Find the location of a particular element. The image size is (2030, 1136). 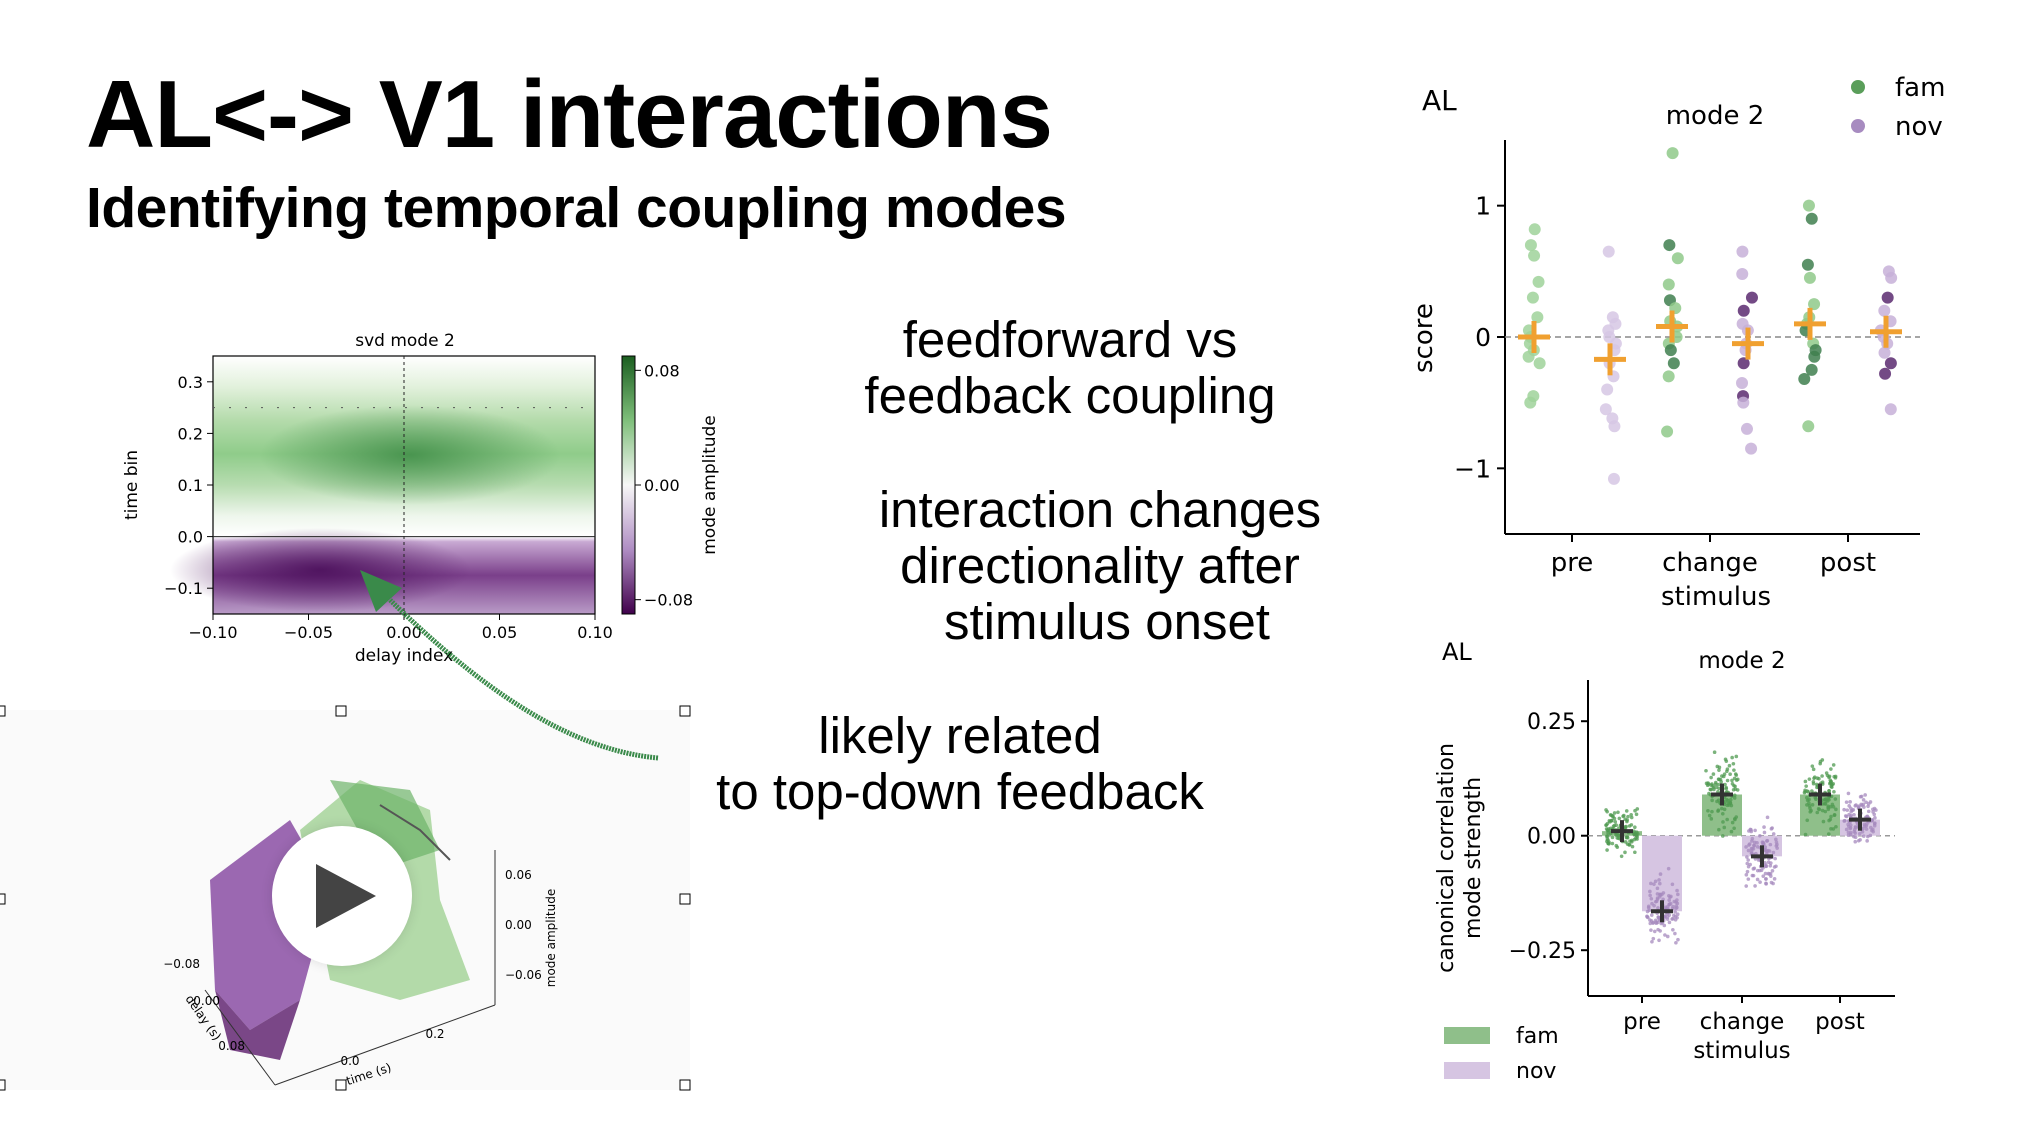

heatmap-ylabel: time bin is located at coordinates (132, 485).